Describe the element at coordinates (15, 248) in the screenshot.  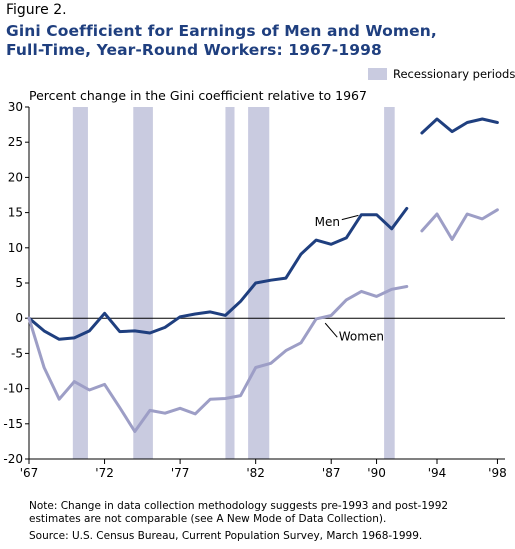
I see `y-tick-label: 10` at that location.